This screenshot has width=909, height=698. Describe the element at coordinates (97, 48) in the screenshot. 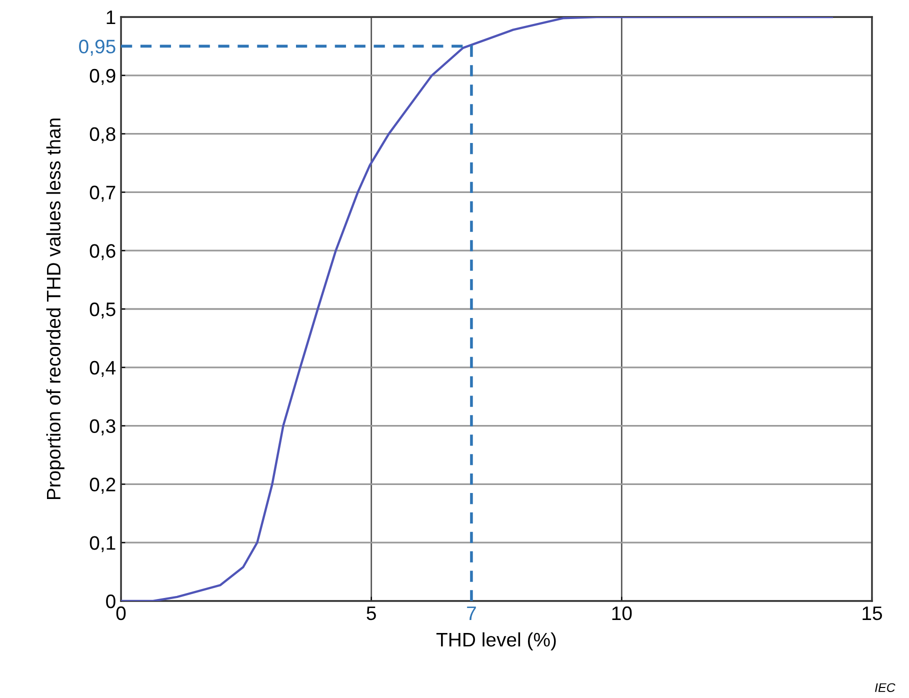

I see `y-tick-label: 0,95` at that location.